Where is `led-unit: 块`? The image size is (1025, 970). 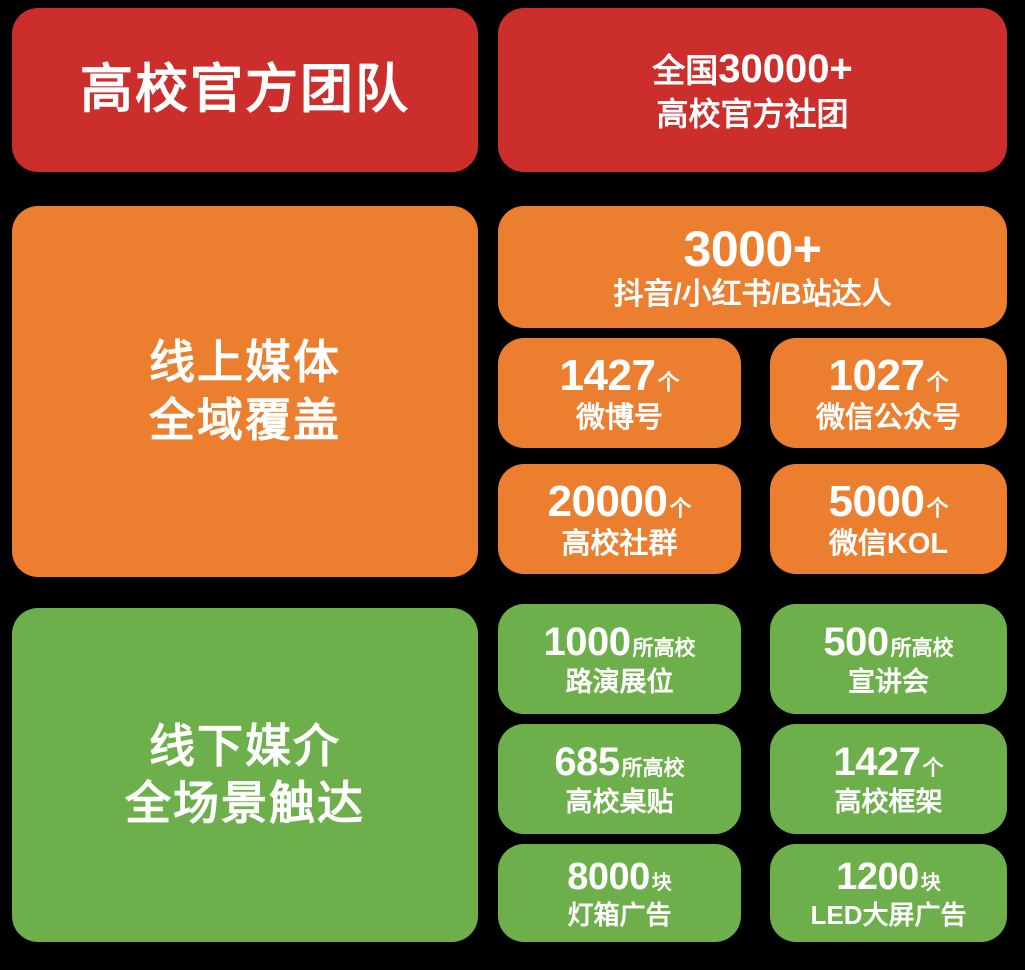
led-unit: 块 is located at coordinates (930, 882).